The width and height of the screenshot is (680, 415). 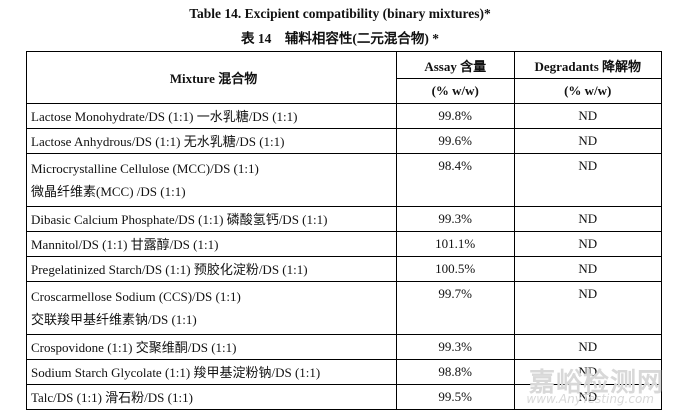 I want to click on header-unit-row: (% w/w) (% w/w), so click(x=344, y=91).